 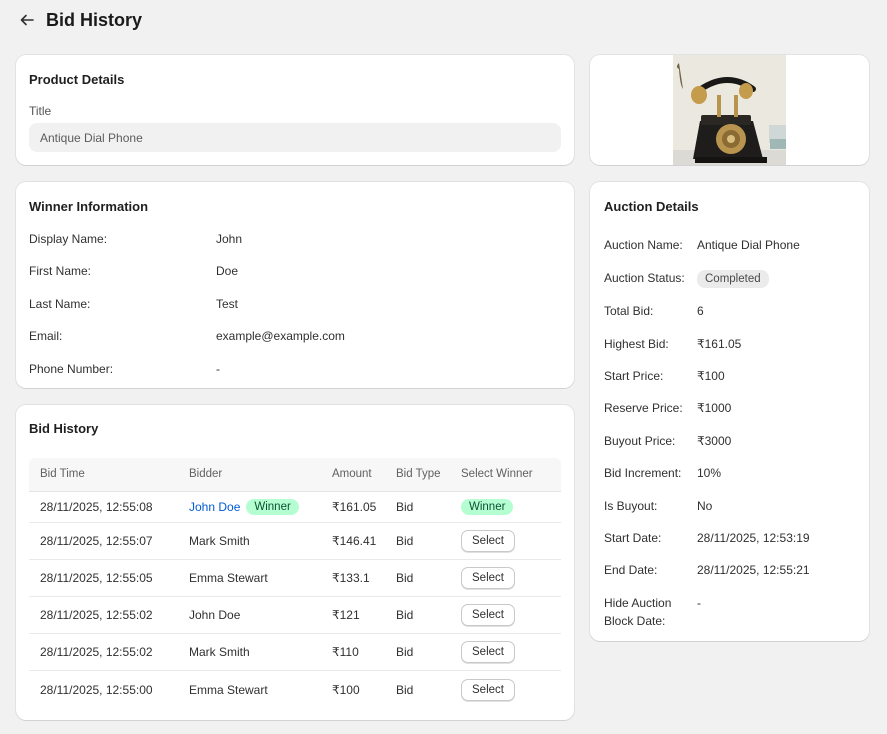 What do you see at coordinates (62, 474) in the screenshot?
I see `column-header-bid-time: Bid Time` at bounding box center [62, 474].